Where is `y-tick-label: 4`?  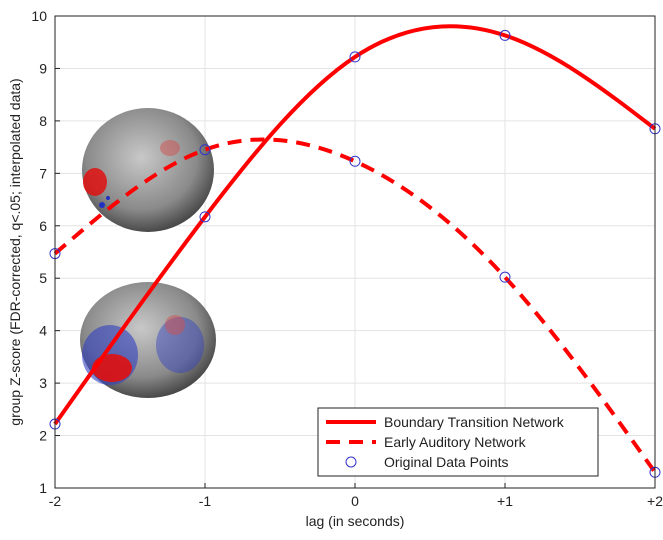 y-tick-label: 4 is located at coordinates (43, 331).